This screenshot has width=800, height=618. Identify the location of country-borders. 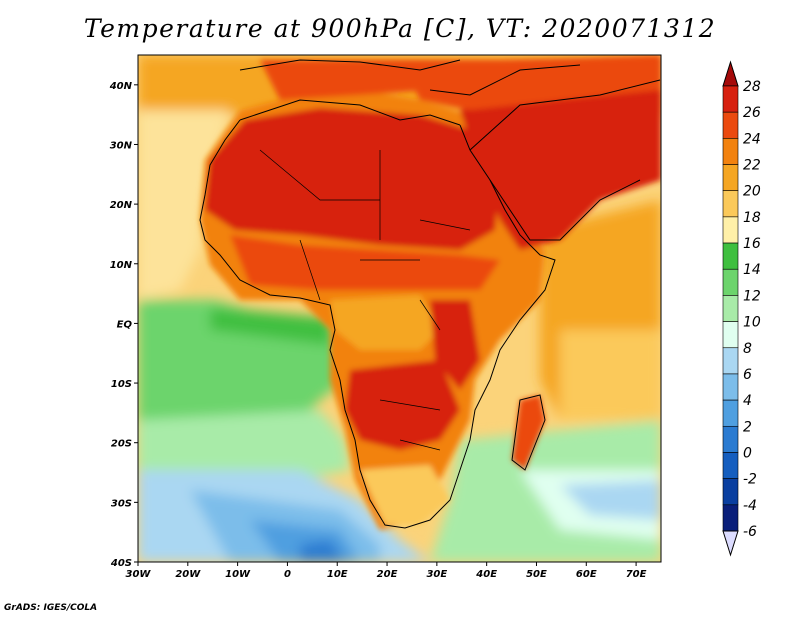
(365, 300).